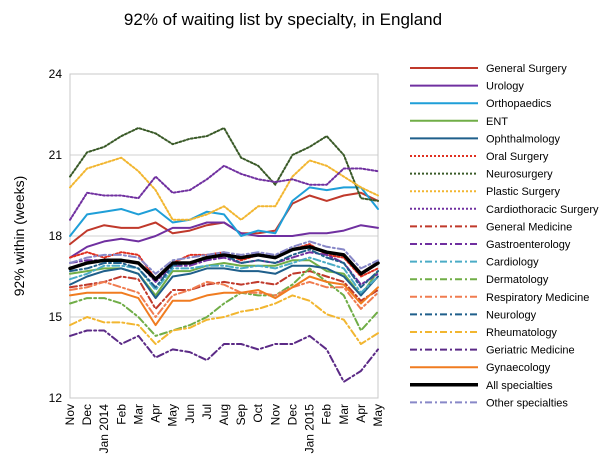 Image resolution: width=616 pixels, height=469 pixels. I want to click on series-line-plastic-surgery, so click(224, 188).